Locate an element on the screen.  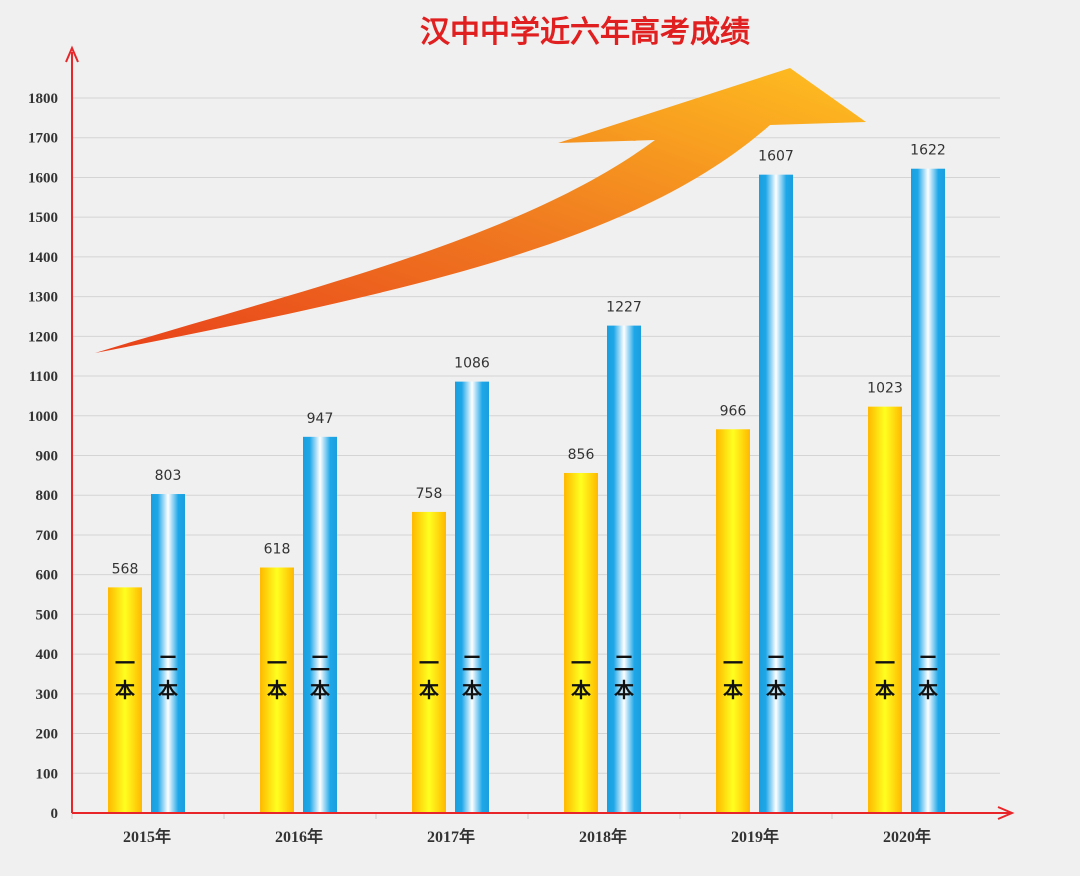
y-tick-label: 200 is located at coordinates (47, 735).